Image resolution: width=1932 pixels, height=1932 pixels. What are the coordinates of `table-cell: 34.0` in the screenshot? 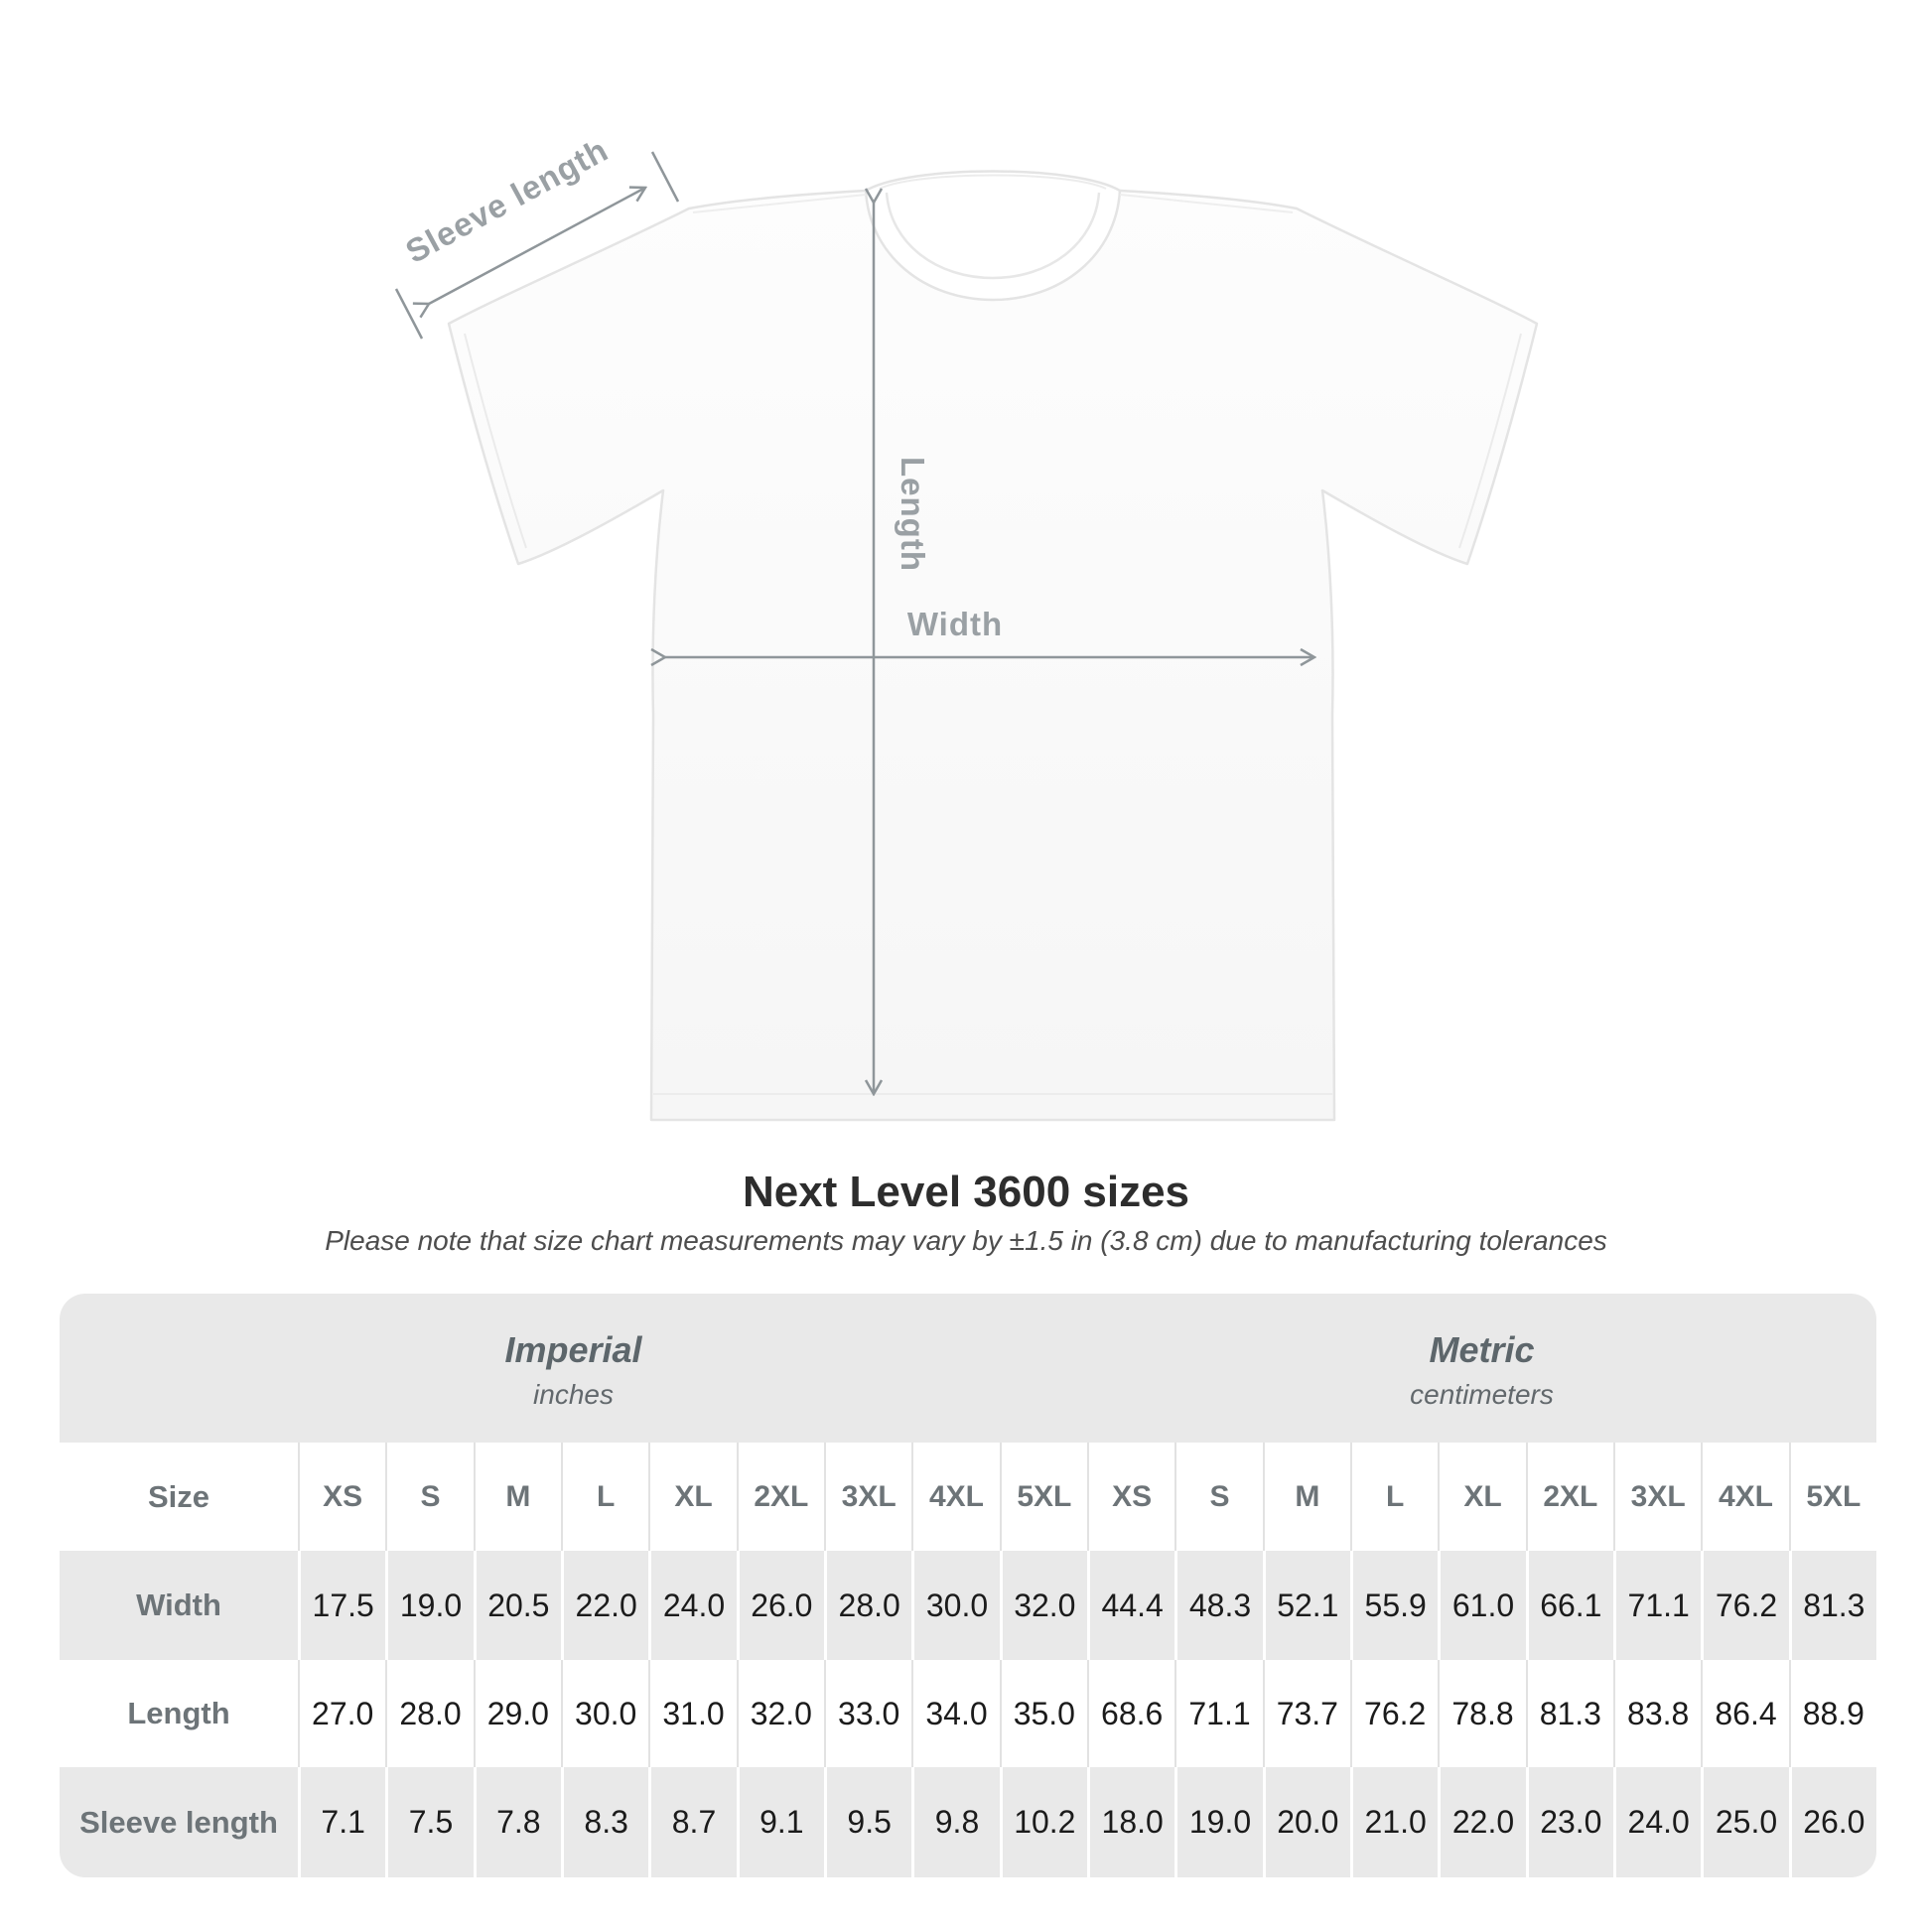 It's located at (955, 1714).